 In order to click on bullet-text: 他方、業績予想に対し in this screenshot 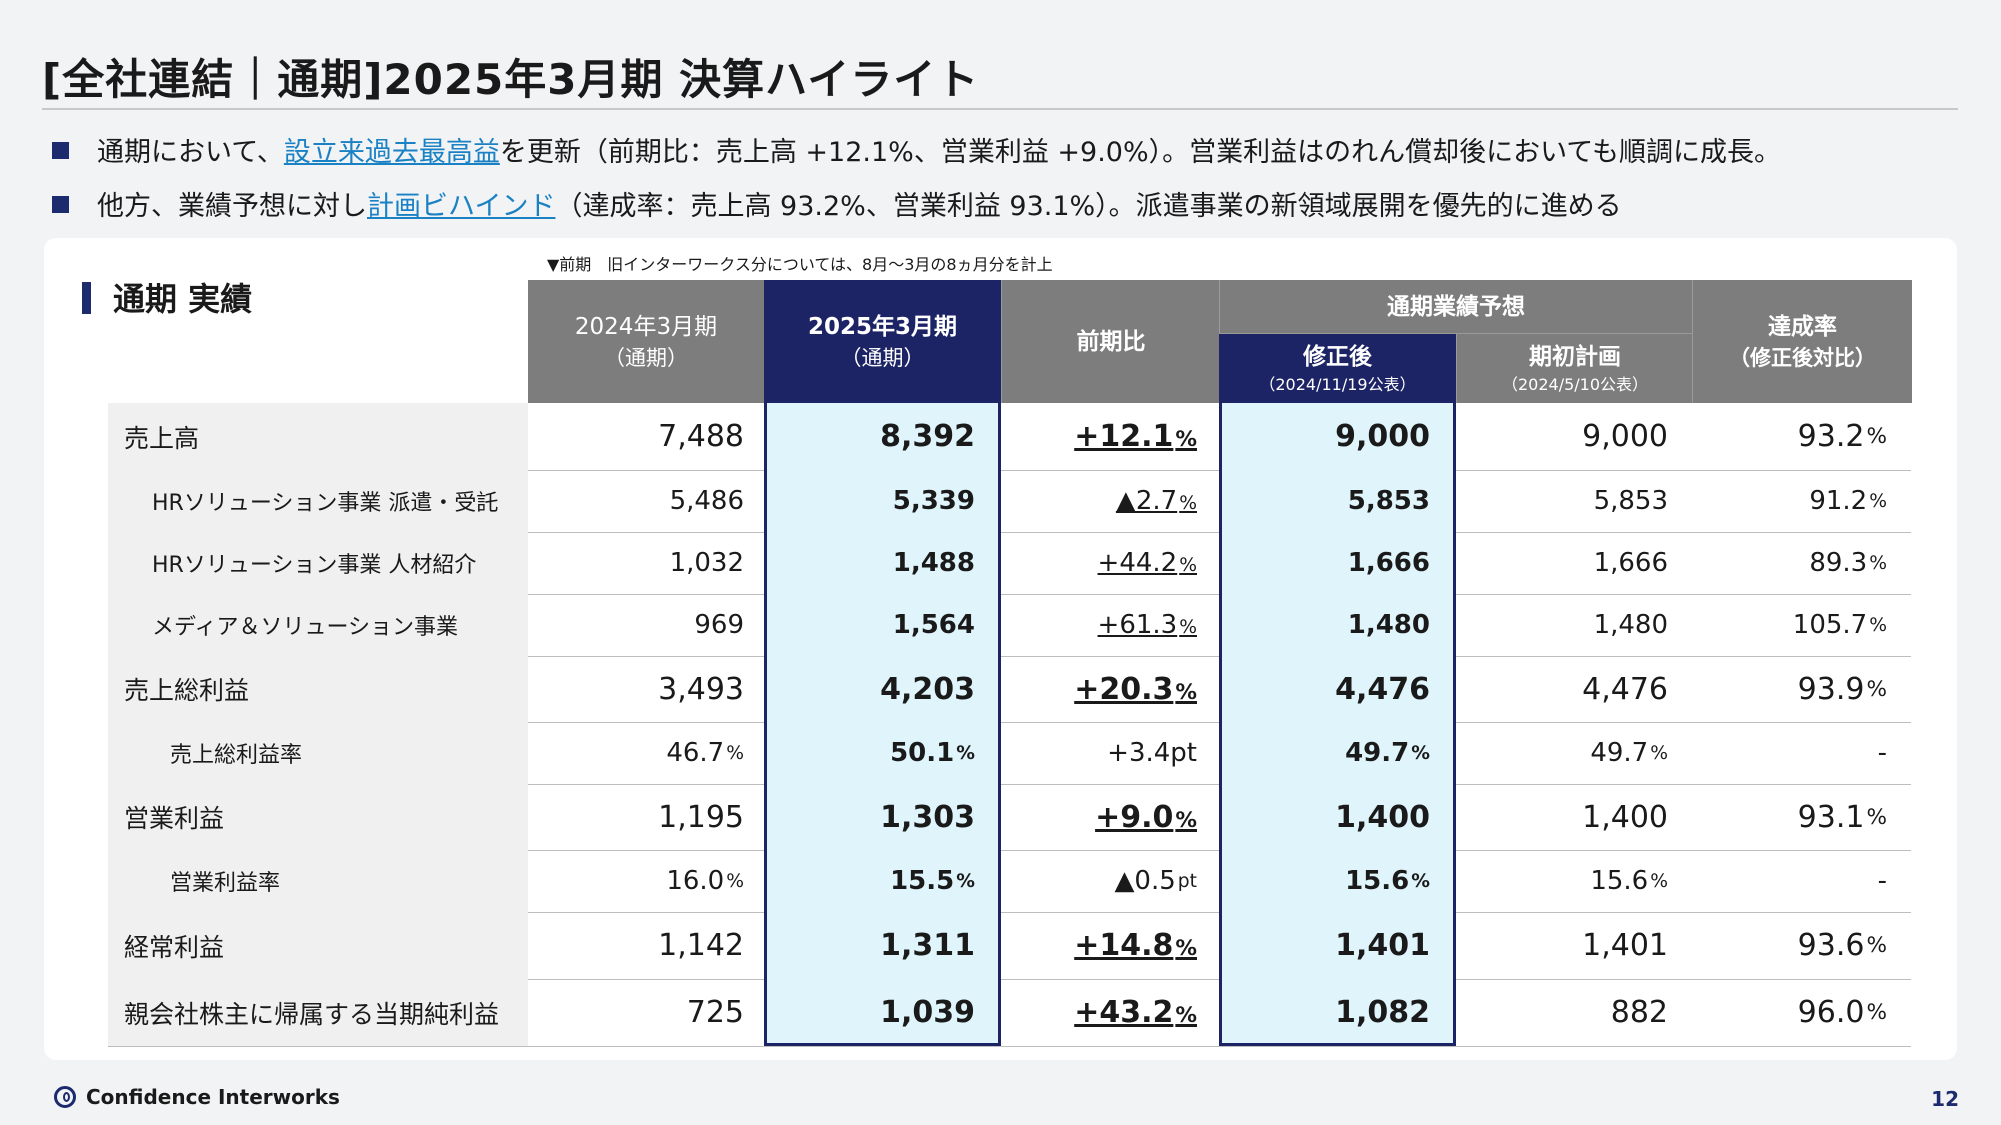, I will do `click(232, 206)`.